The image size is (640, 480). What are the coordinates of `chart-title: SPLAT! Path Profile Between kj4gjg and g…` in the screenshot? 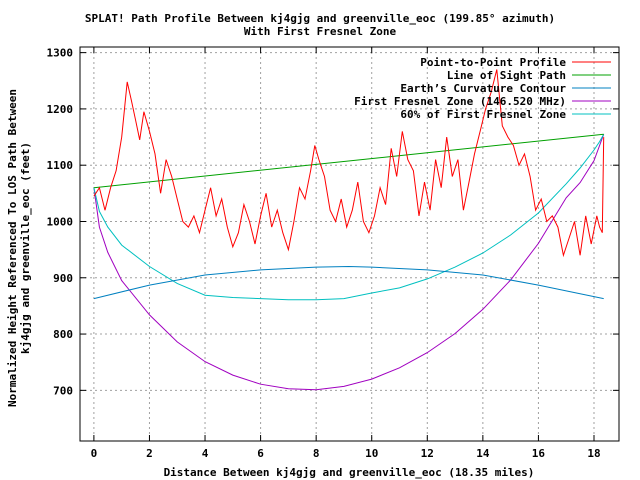 It's located at (320, 18).